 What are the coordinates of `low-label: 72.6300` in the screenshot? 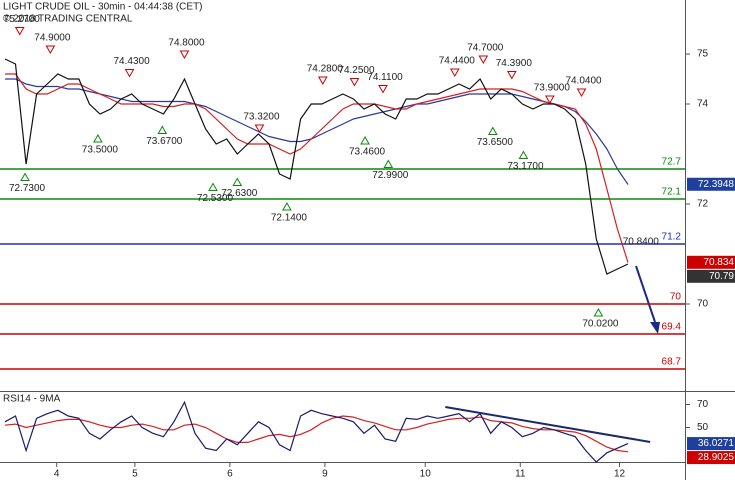 It's located at (239, 193).